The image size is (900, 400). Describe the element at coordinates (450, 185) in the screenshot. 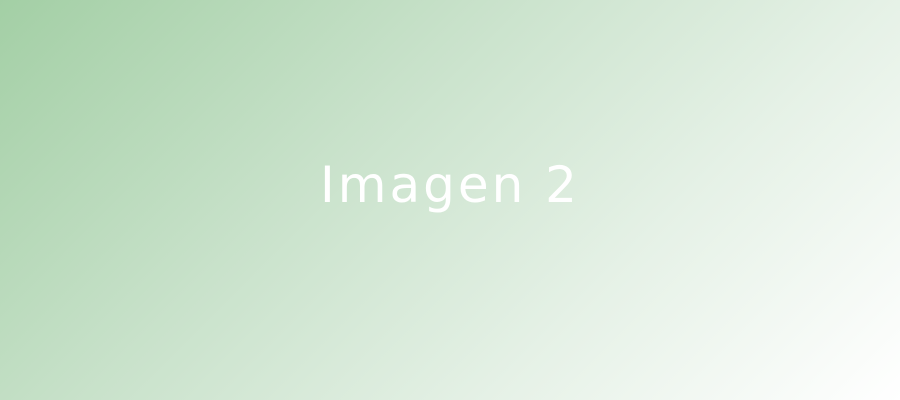

I see `slide-caption: Imagen 2` at that location.